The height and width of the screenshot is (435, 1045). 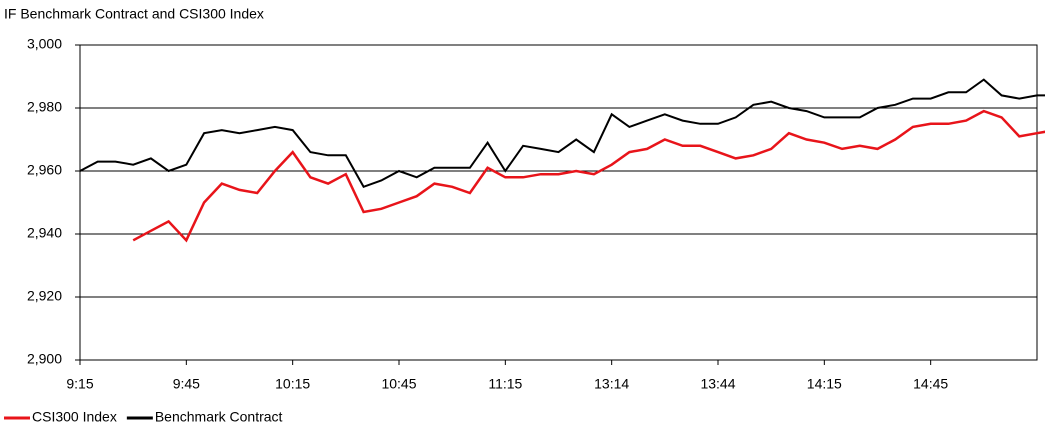 I want to click on chart-title: IF Benchmark Contract and CSI300 Index, so click(x=134, y=14).